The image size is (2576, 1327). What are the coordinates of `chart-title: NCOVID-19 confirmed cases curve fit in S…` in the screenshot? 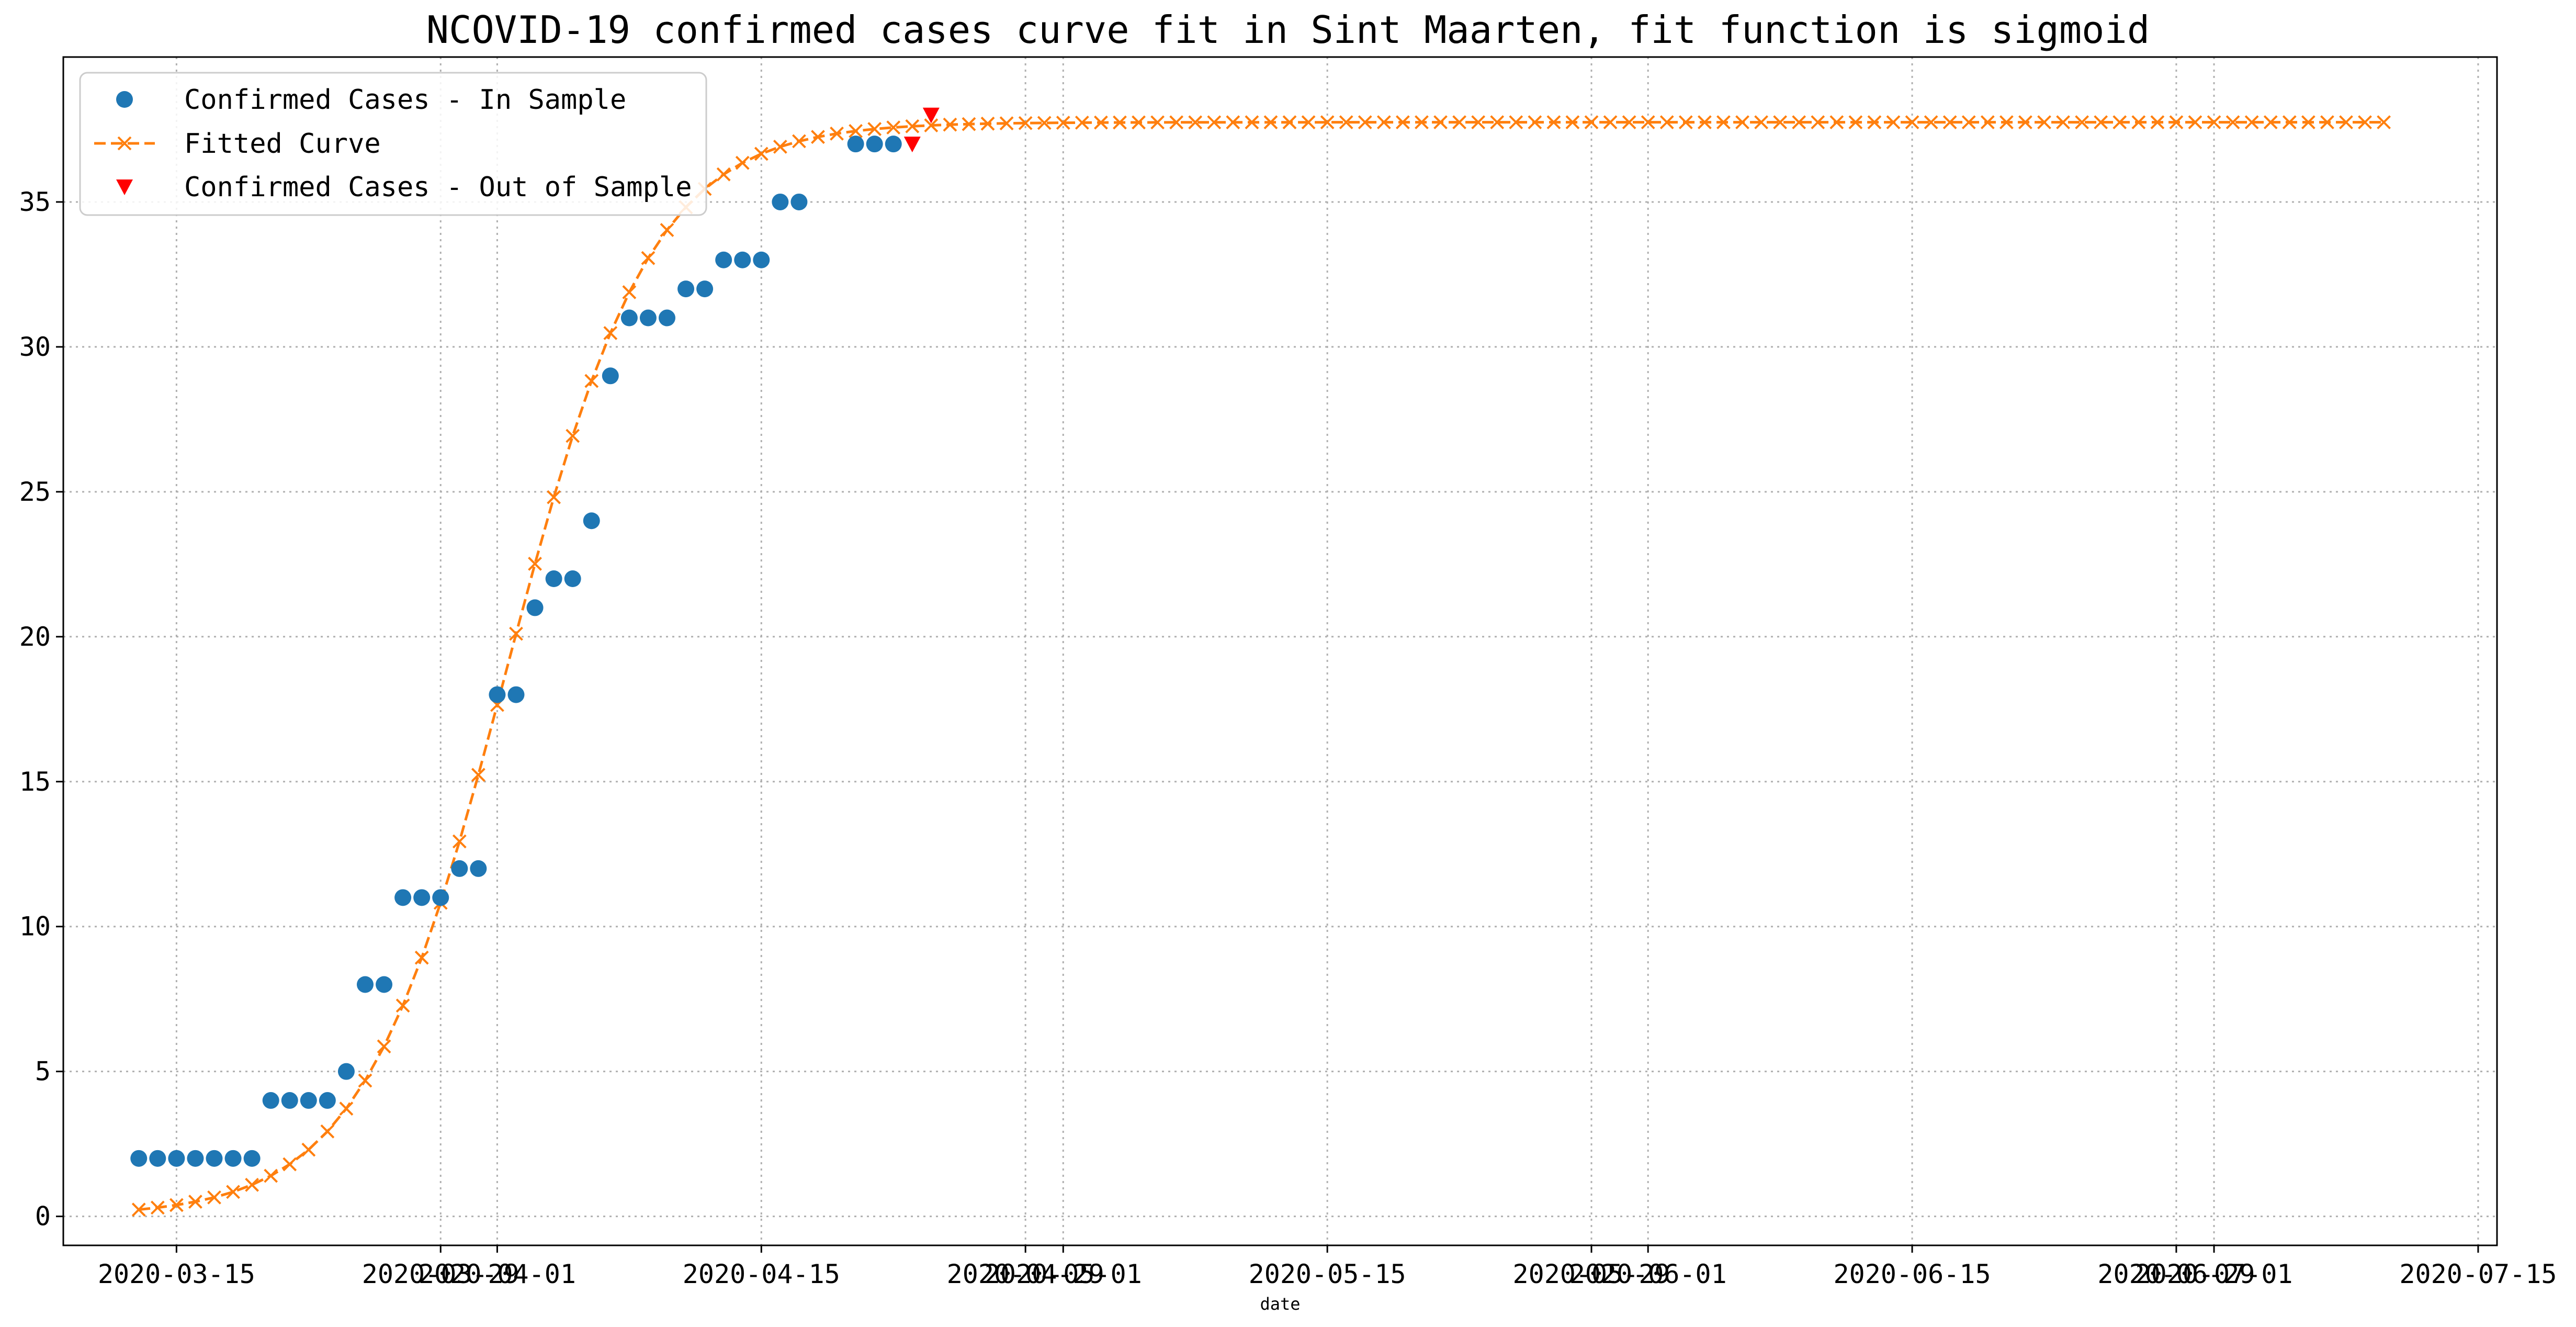 It's located at (1288, 30).